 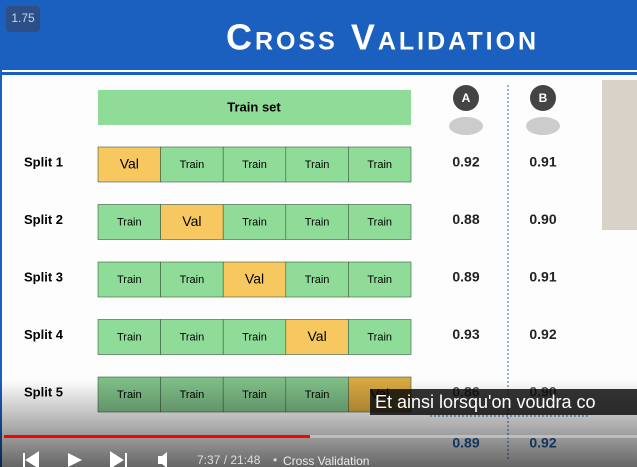 I want to click on next-button, so click(x=118, y=459).